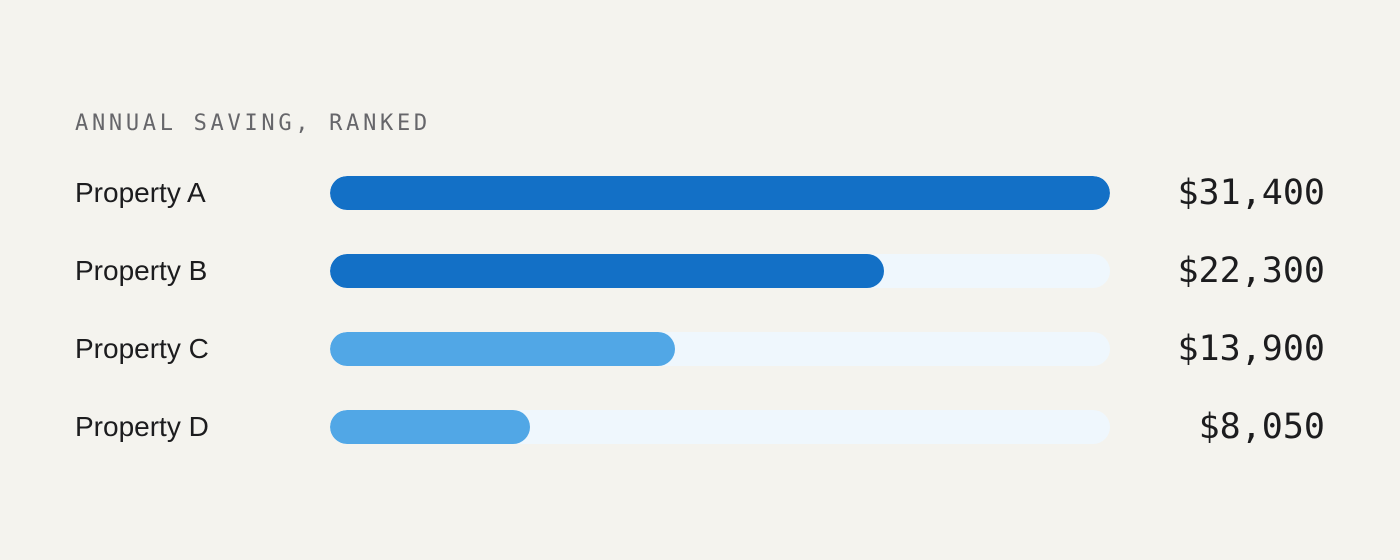  I want to click on bar-row: Property A $31,400, so click(700, 193).